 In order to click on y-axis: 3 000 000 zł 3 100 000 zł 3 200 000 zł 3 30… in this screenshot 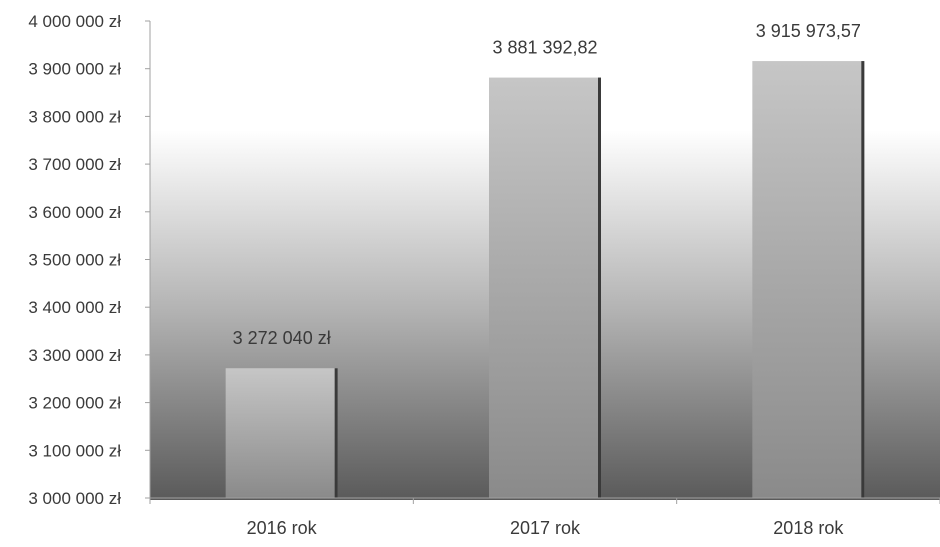, I will do `click(89, 260)`.